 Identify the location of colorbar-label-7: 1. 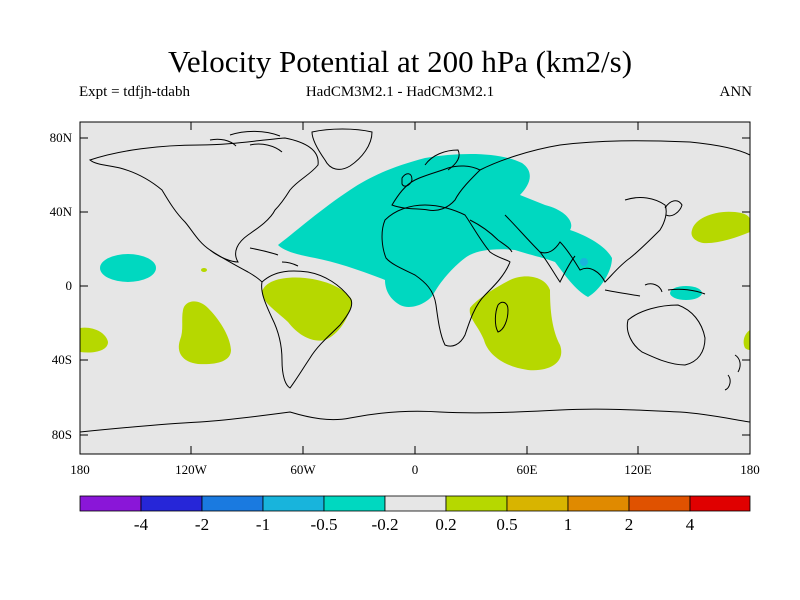
(568, 524).